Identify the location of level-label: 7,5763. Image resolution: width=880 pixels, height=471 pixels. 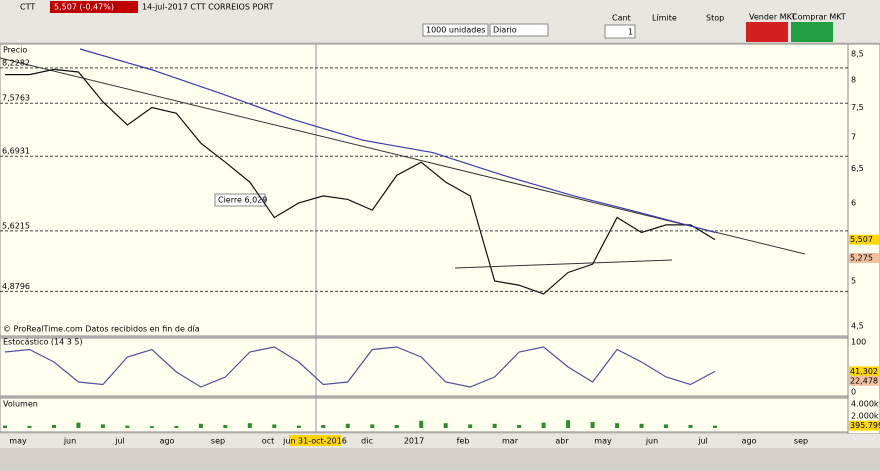
(16, 98).